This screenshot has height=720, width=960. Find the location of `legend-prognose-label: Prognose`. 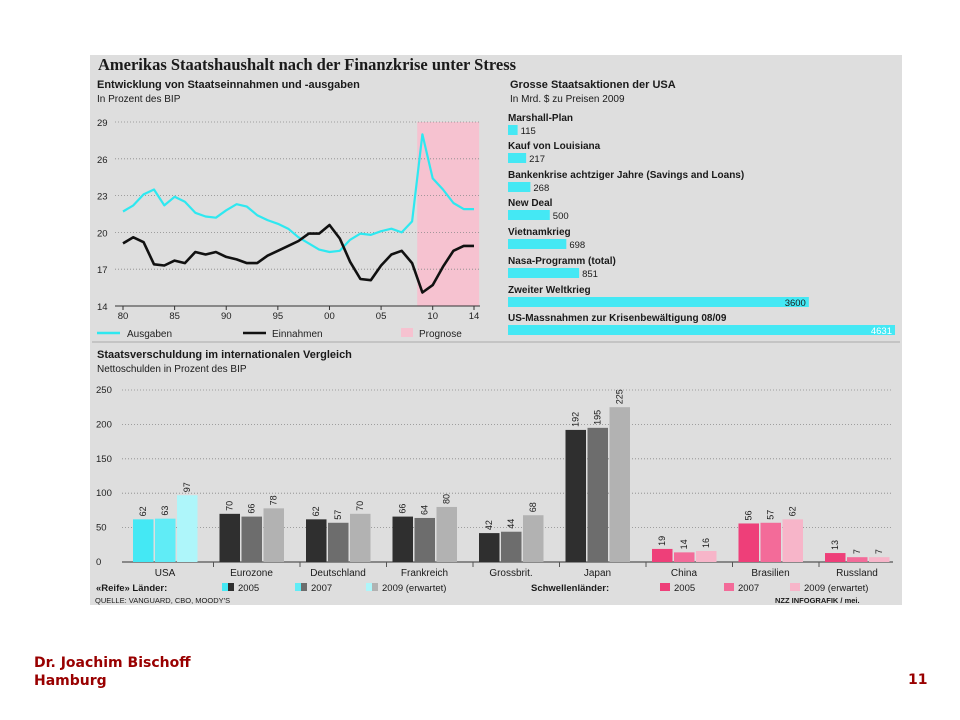

legend-prognose-label: Prognose is located at coordinates (440, 334).